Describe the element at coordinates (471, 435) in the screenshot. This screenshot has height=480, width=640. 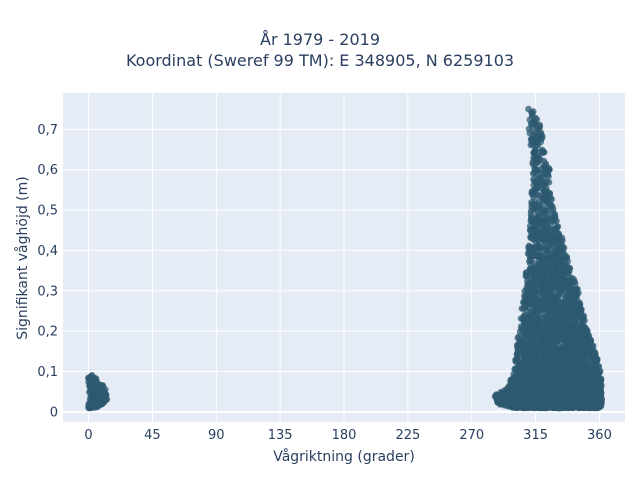
I see `x-tick-label: 270` at that location.